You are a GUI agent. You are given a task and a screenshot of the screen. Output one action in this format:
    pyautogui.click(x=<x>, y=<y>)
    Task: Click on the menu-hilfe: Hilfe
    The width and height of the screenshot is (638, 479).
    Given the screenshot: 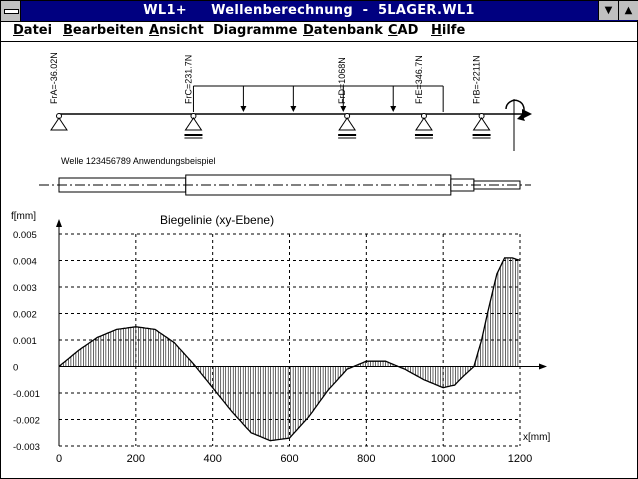 What is the action you would take?
    pyautogui.click(x=448, y=30)
    